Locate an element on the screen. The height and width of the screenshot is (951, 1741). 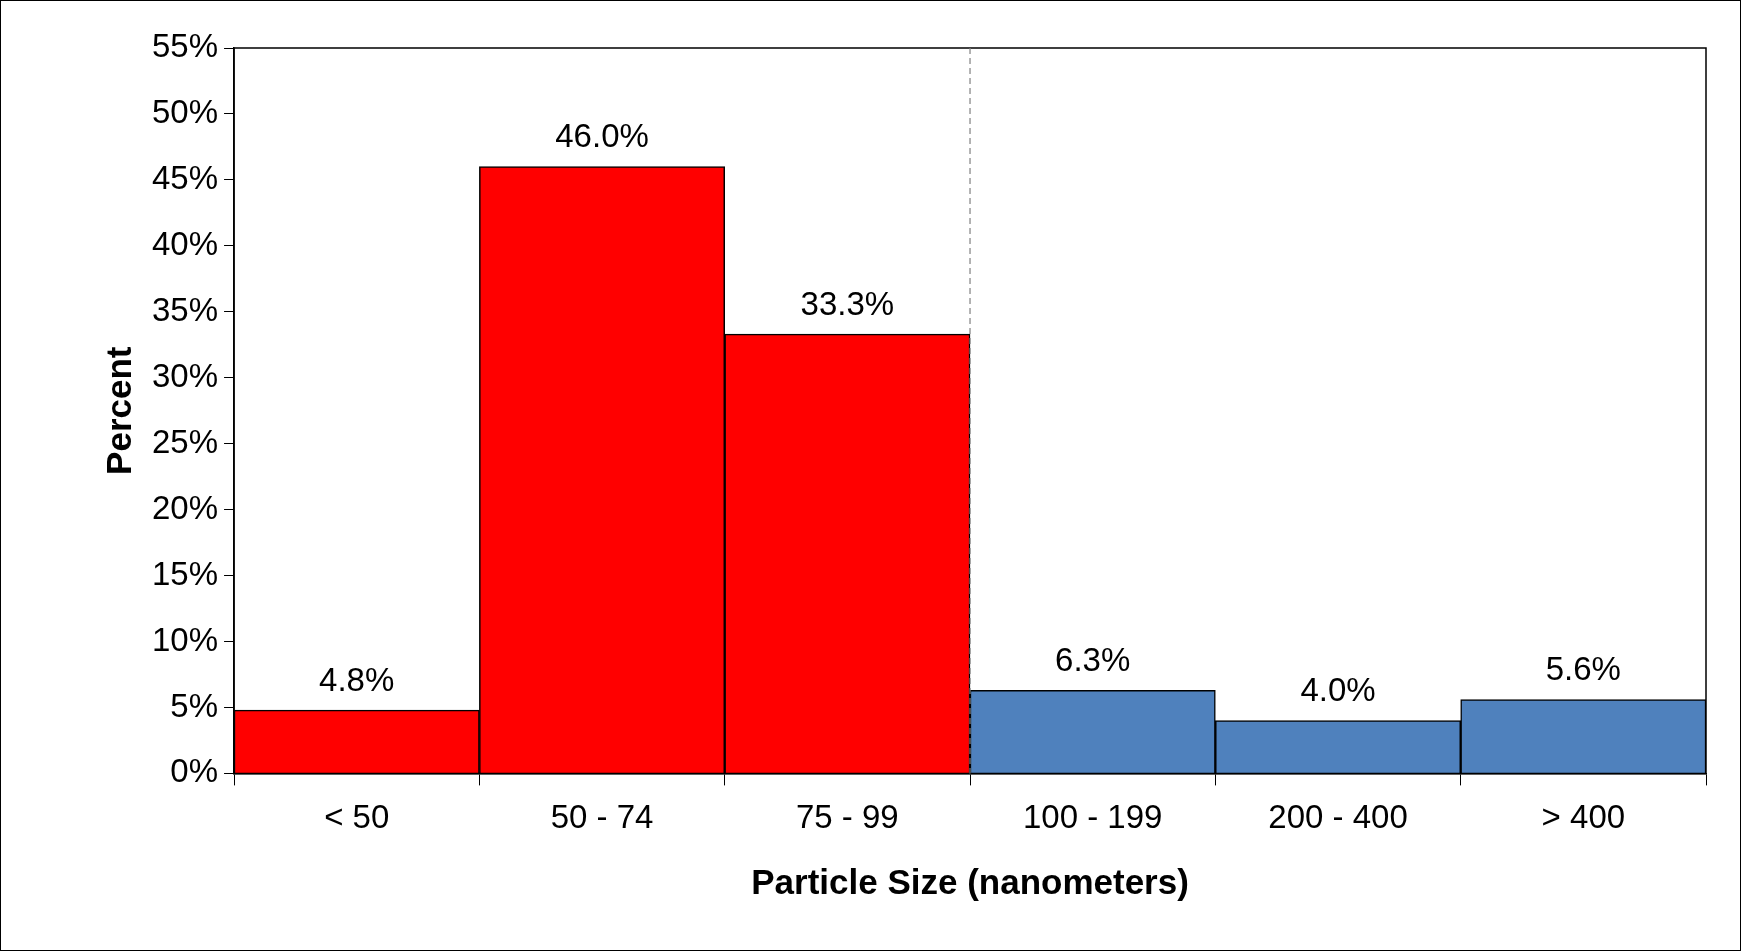
y-tick-label: 10% is located at coordinates (185, 639).